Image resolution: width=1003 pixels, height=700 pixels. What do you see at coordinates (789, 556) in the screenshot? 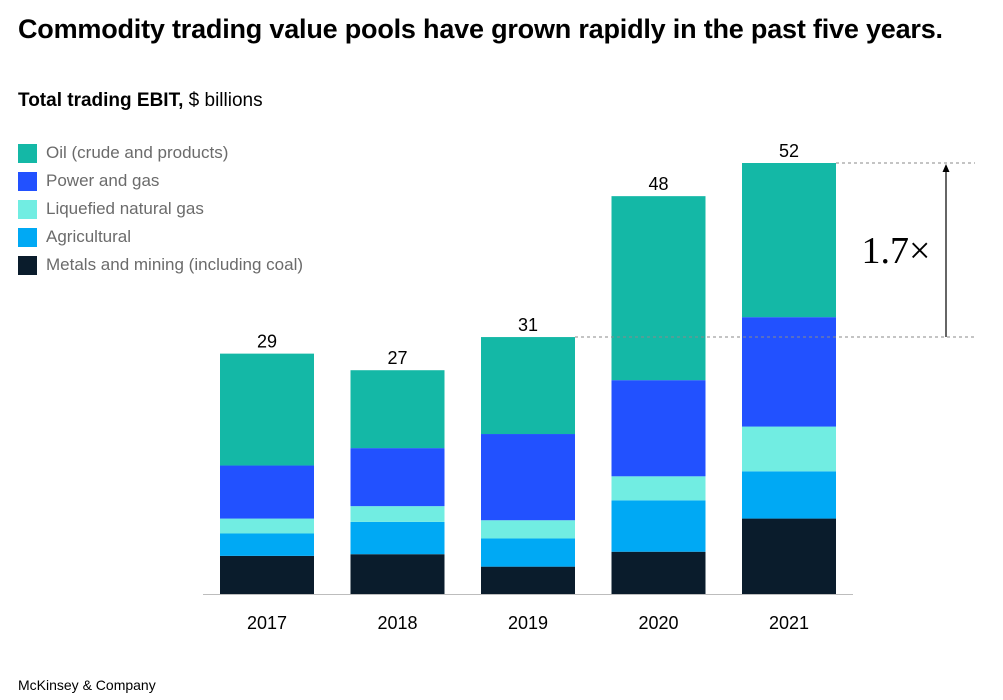
I see `bar-segment-metals-and-mining-including-coal-2021` at bounding box center [789, 556].